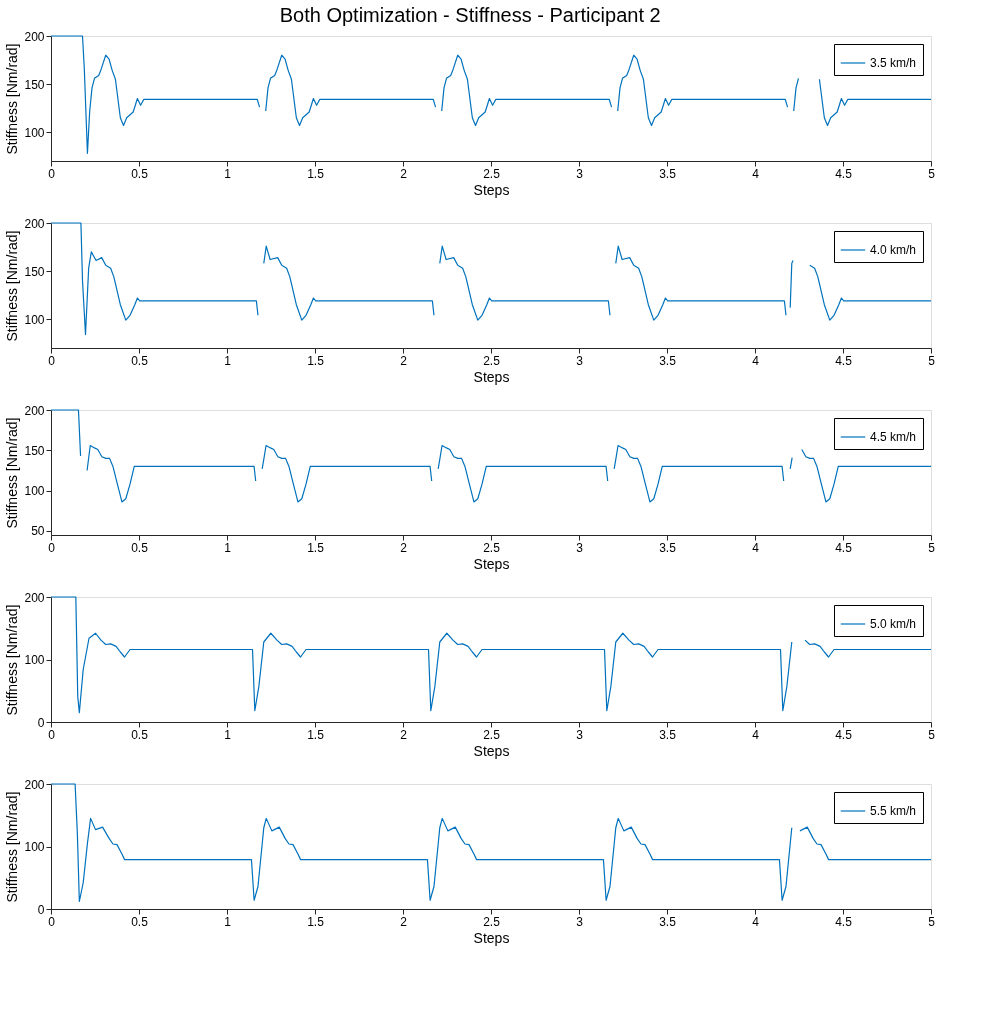  I want to click on legend-label: 5.0 km/h, so click(893, 624).